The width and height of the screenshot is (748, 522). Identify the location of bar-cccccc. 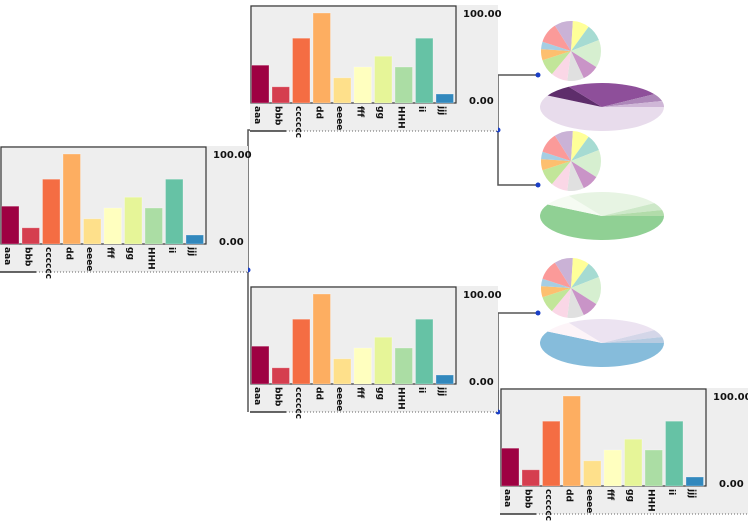
(551, 453).